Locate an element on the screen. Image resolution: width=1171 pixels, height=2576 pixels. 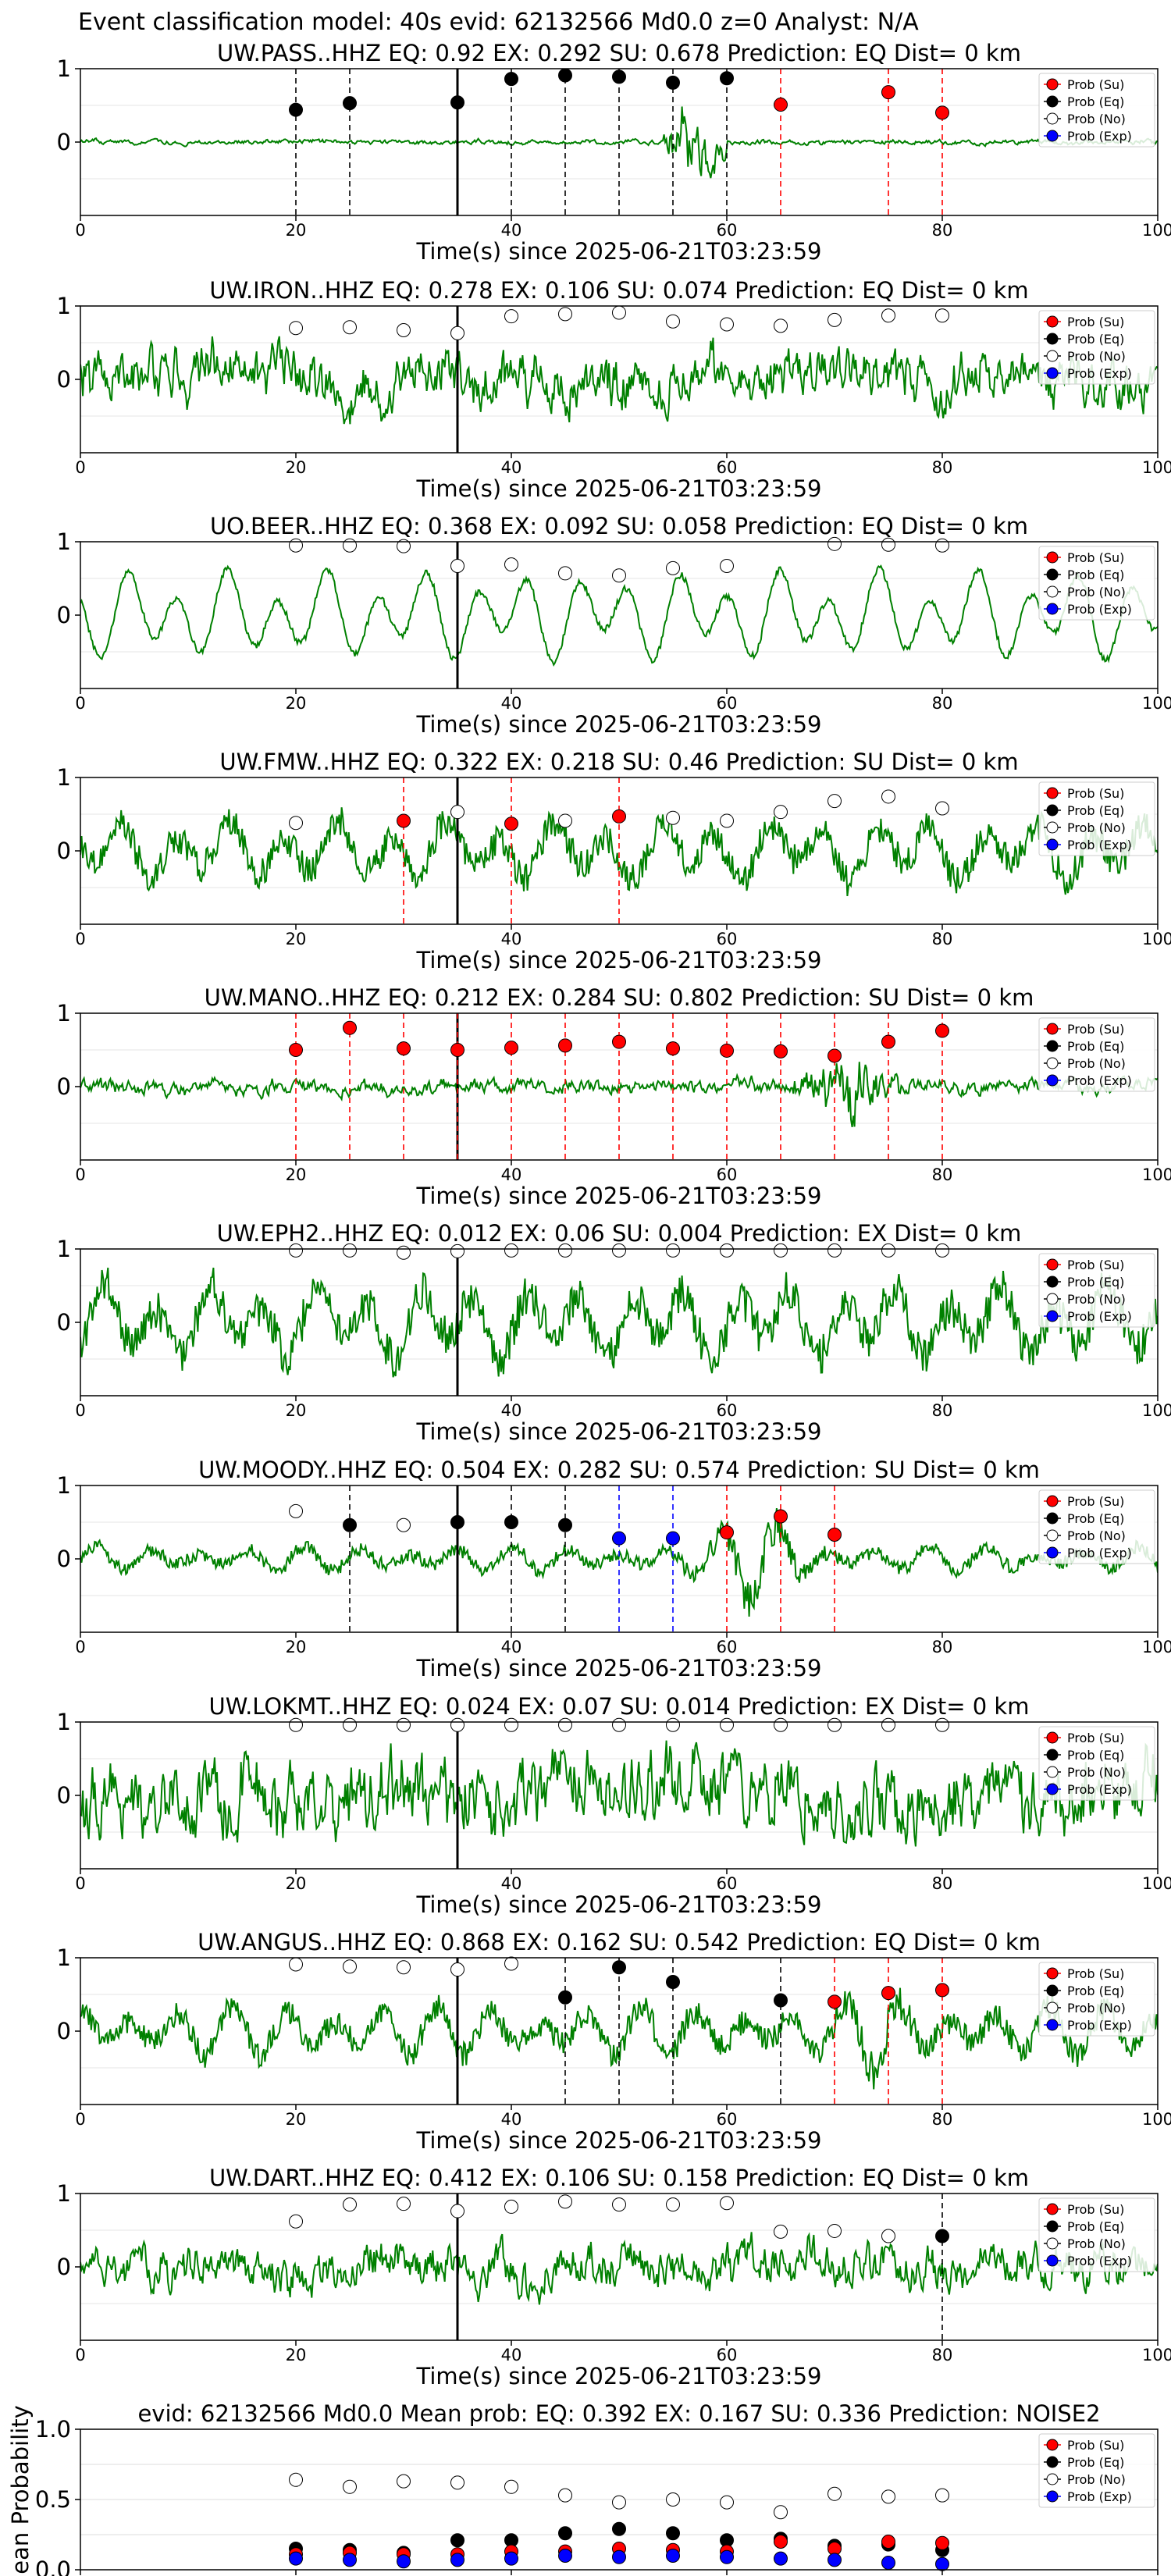
station-panel-2-frame is located at coordinates (619, 379).